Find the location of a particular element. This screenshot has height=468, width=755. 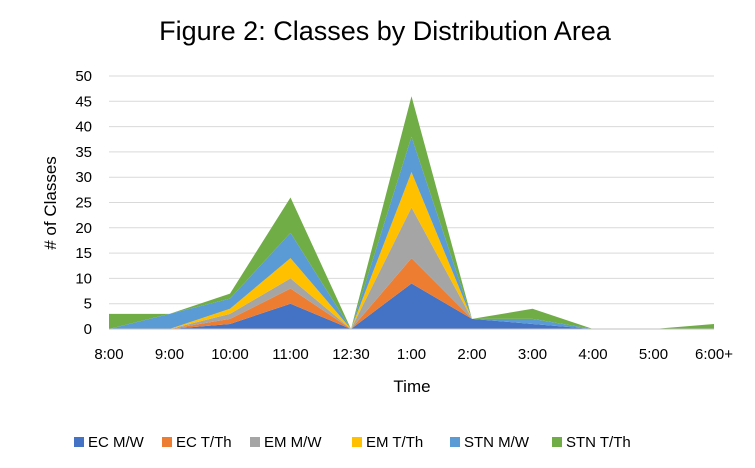

legend-label: STN M/W is located at coordinates (497, 442).